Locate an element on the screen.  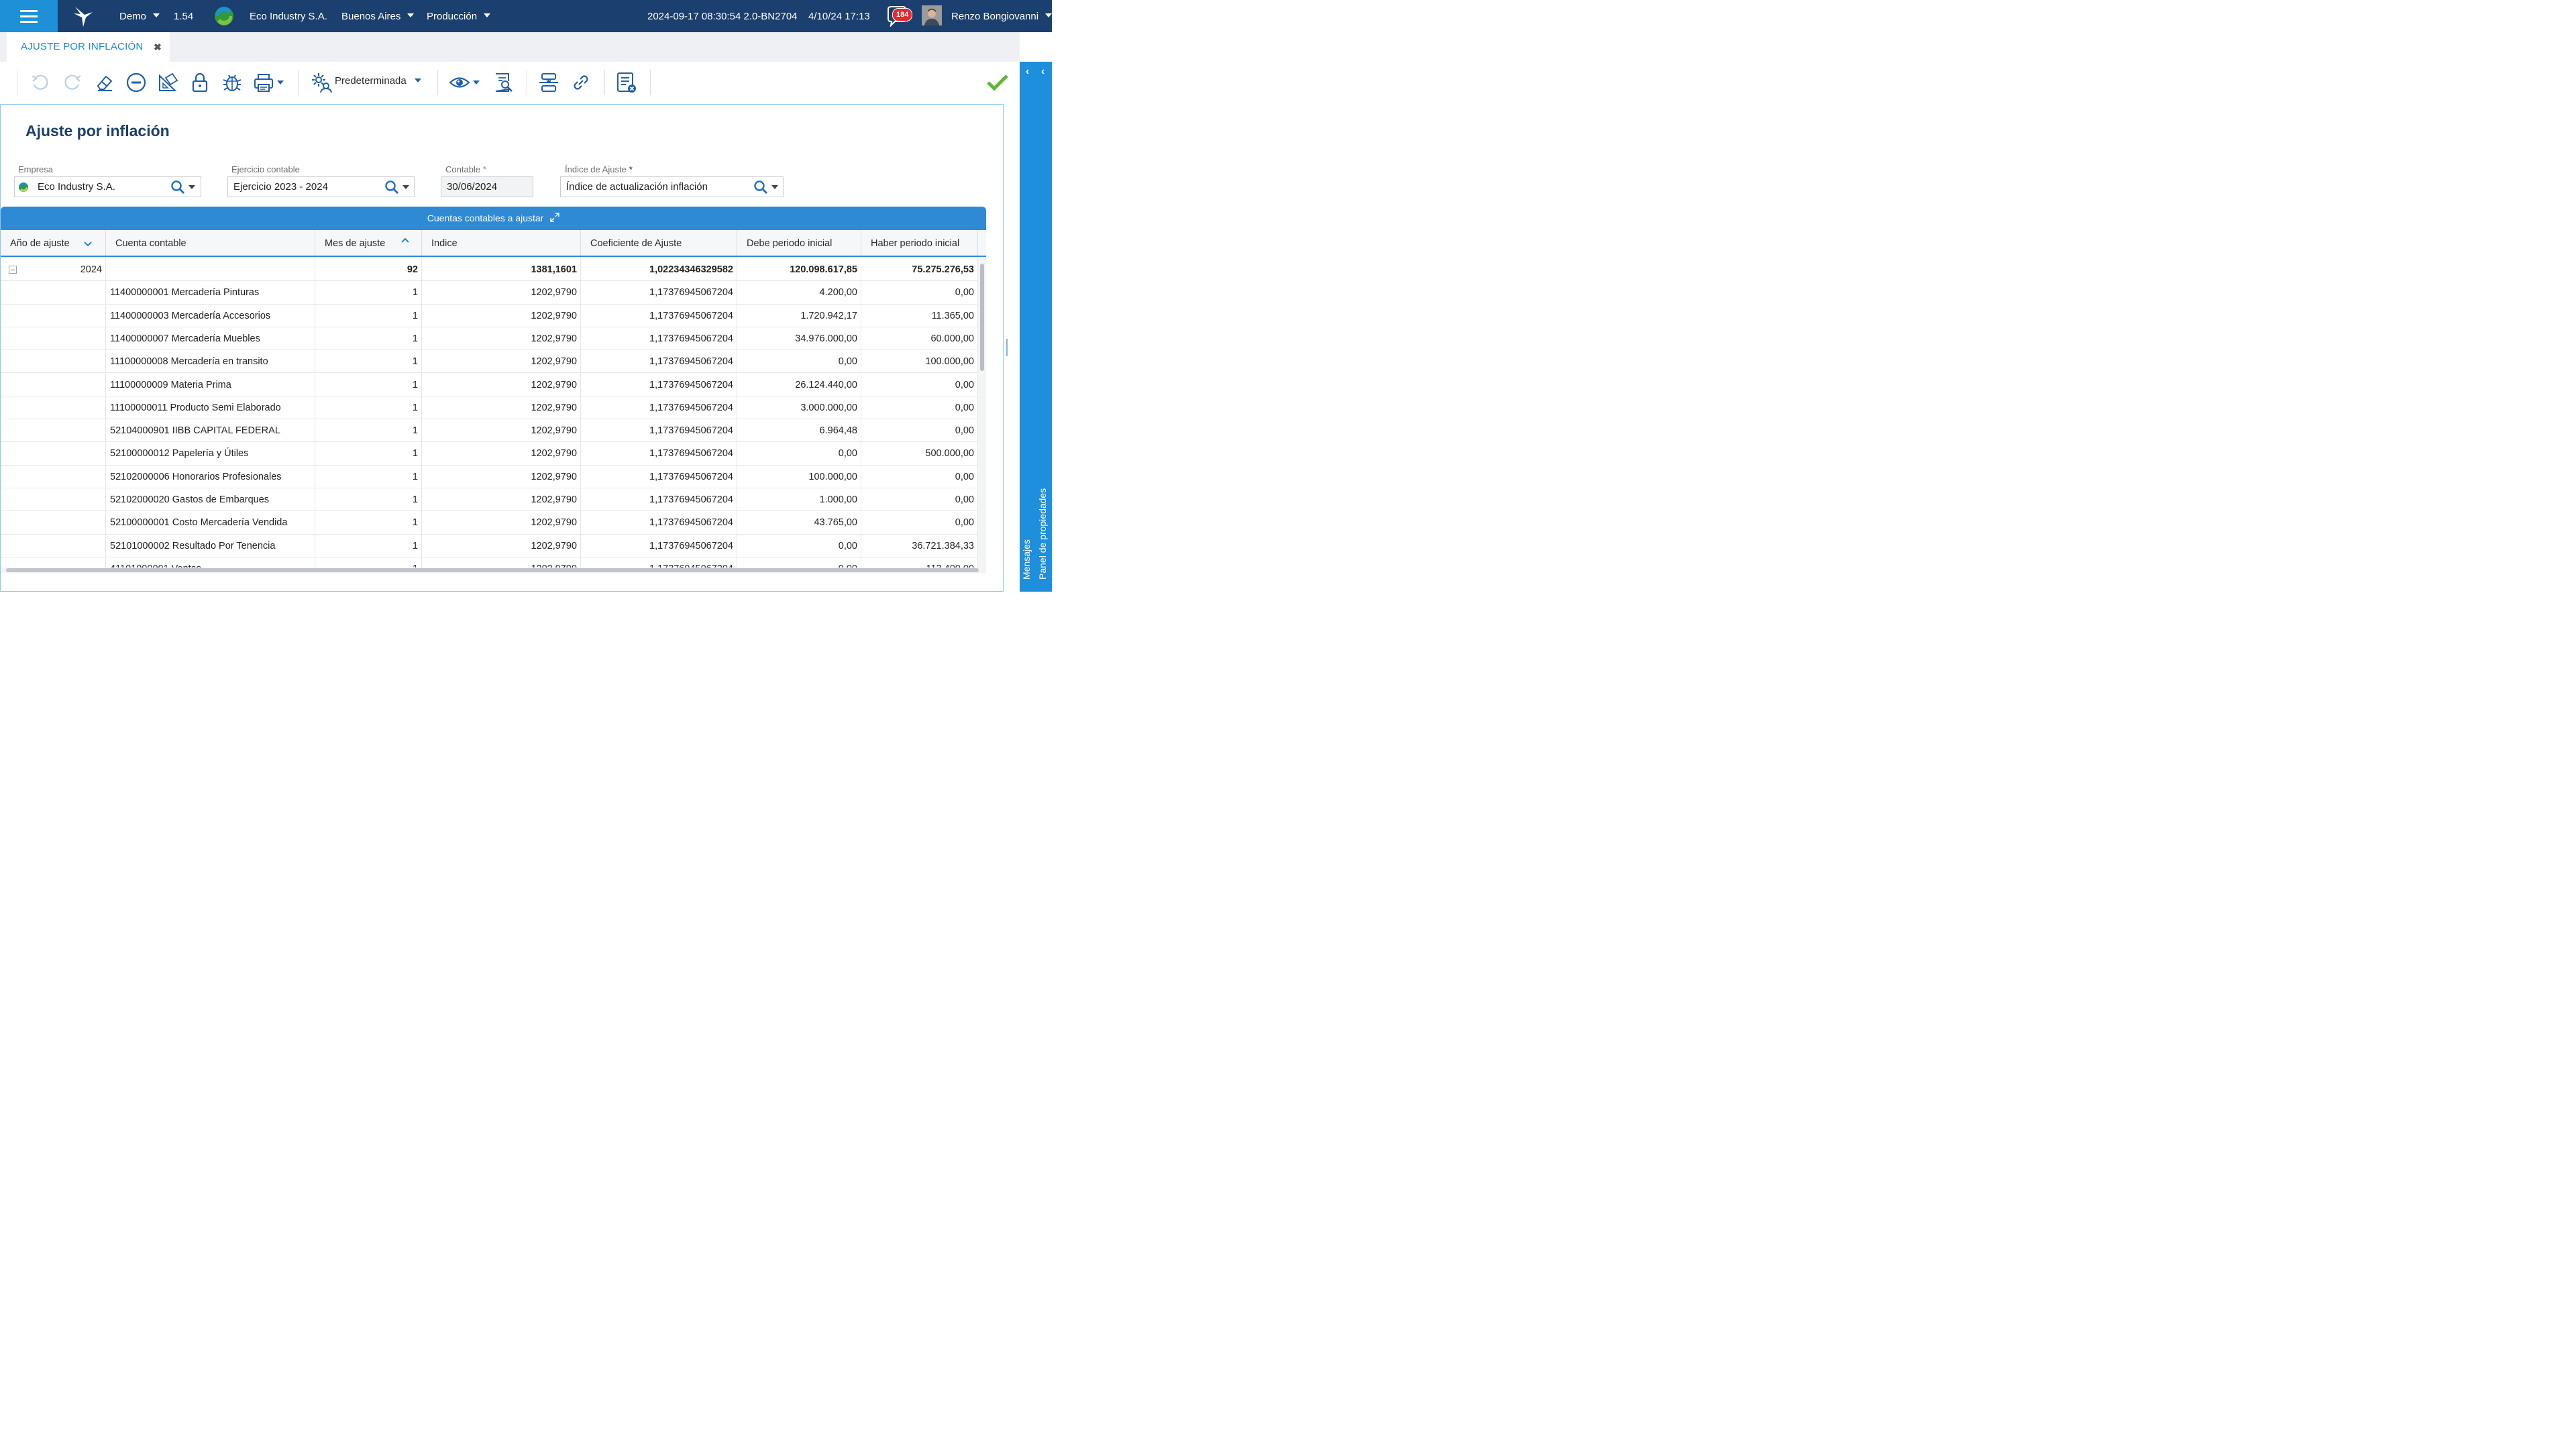
remove-icon is located at coordinates (136, 82).